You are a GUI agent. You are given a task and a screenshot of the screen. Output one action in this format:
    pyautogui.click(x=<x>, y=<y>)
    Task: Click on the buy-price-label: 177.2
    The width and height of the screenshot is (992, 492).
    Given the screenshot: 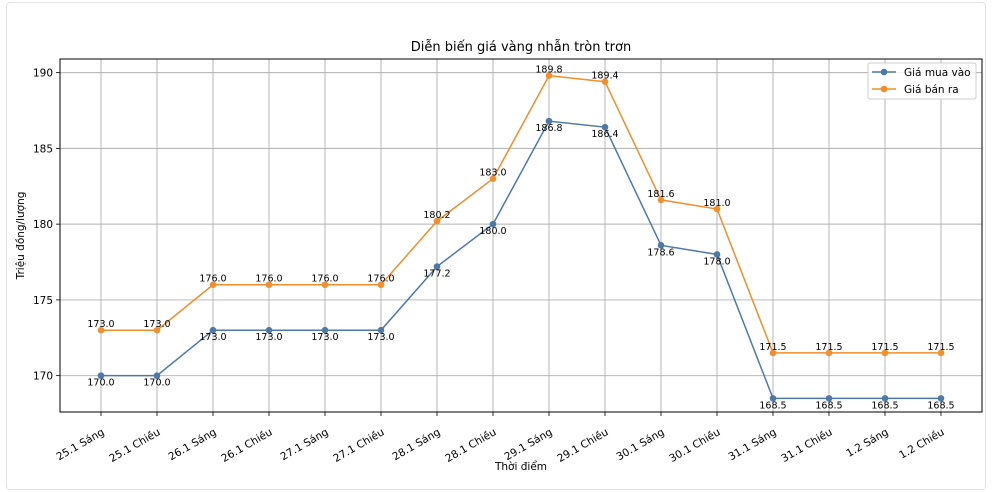 What is the action you would take?
    pyautogui.click(x=436, y=274)
    